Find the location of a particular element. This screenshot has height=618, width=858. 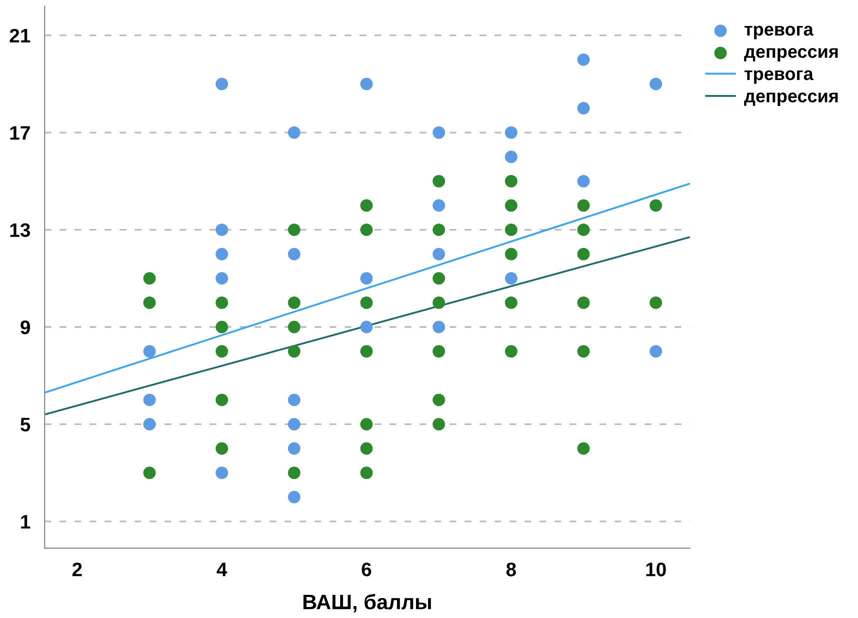

y-tick-label: 1 is located at coordinates (25, 521).